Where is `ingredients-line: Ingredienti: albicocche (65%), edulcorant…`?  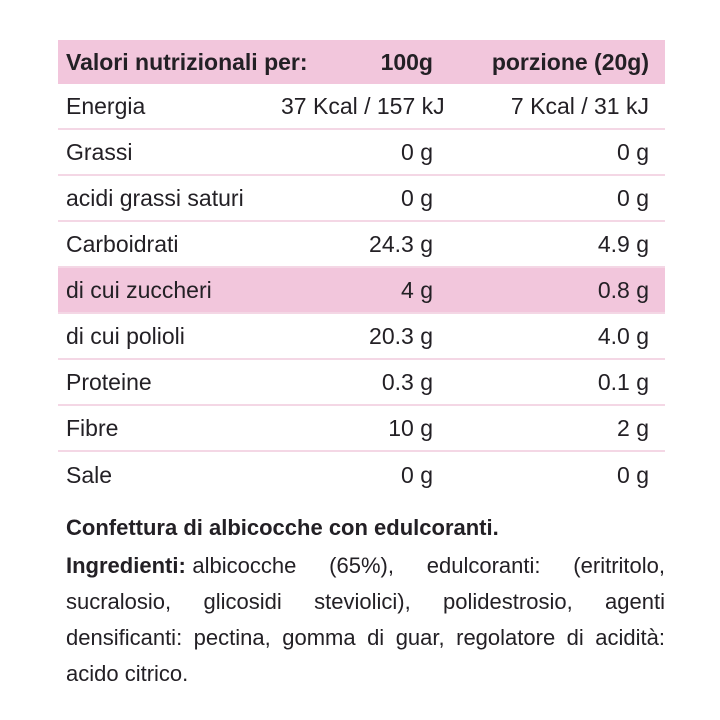 ingredients-line: Ingredienti: albicocche (65%), edulcorant… is located at coordinates (365, 566).